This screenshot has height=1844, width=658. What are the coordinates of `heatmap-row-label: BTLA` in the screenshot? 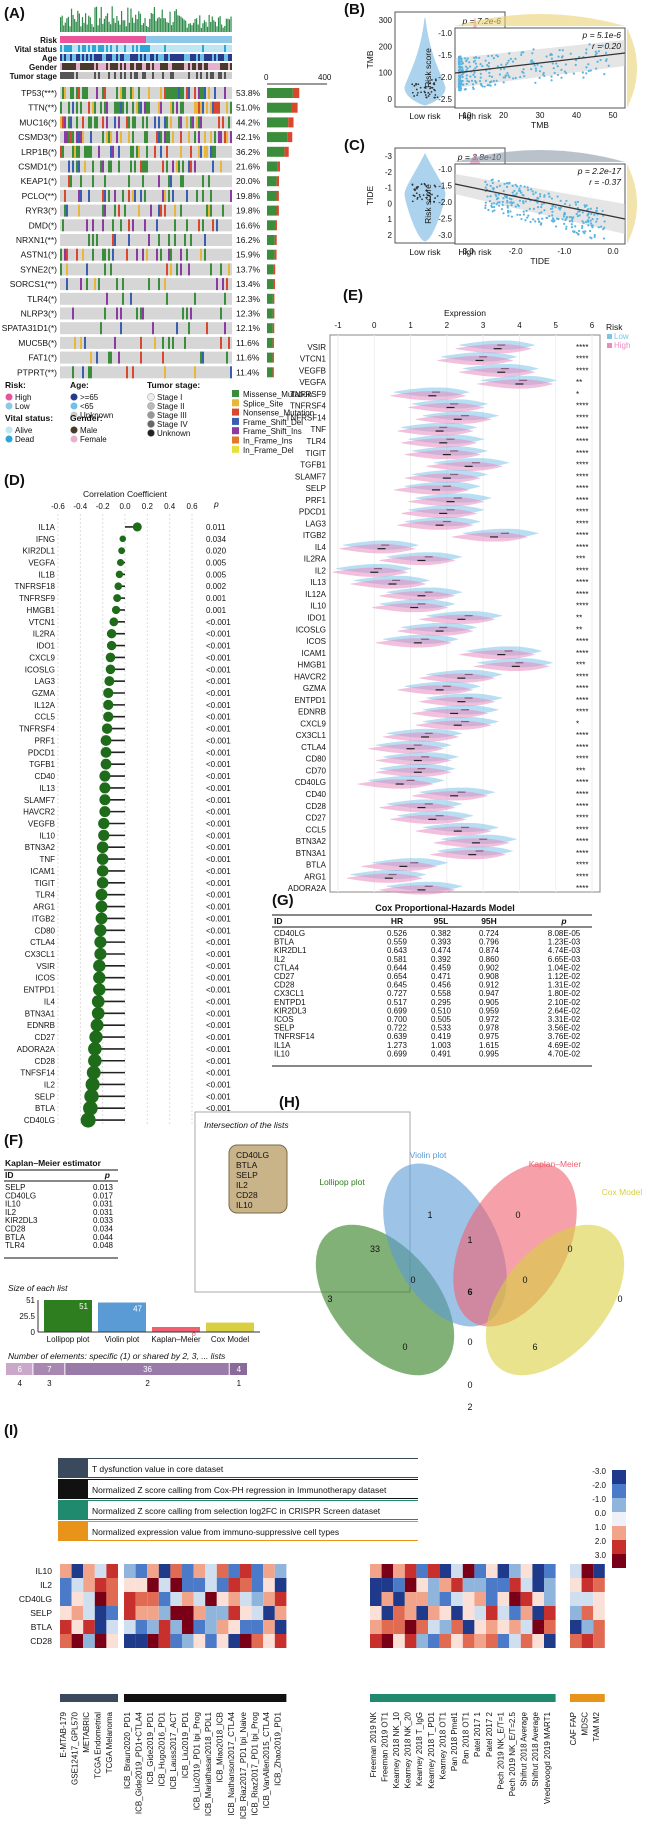 It's located at (42, 1627).